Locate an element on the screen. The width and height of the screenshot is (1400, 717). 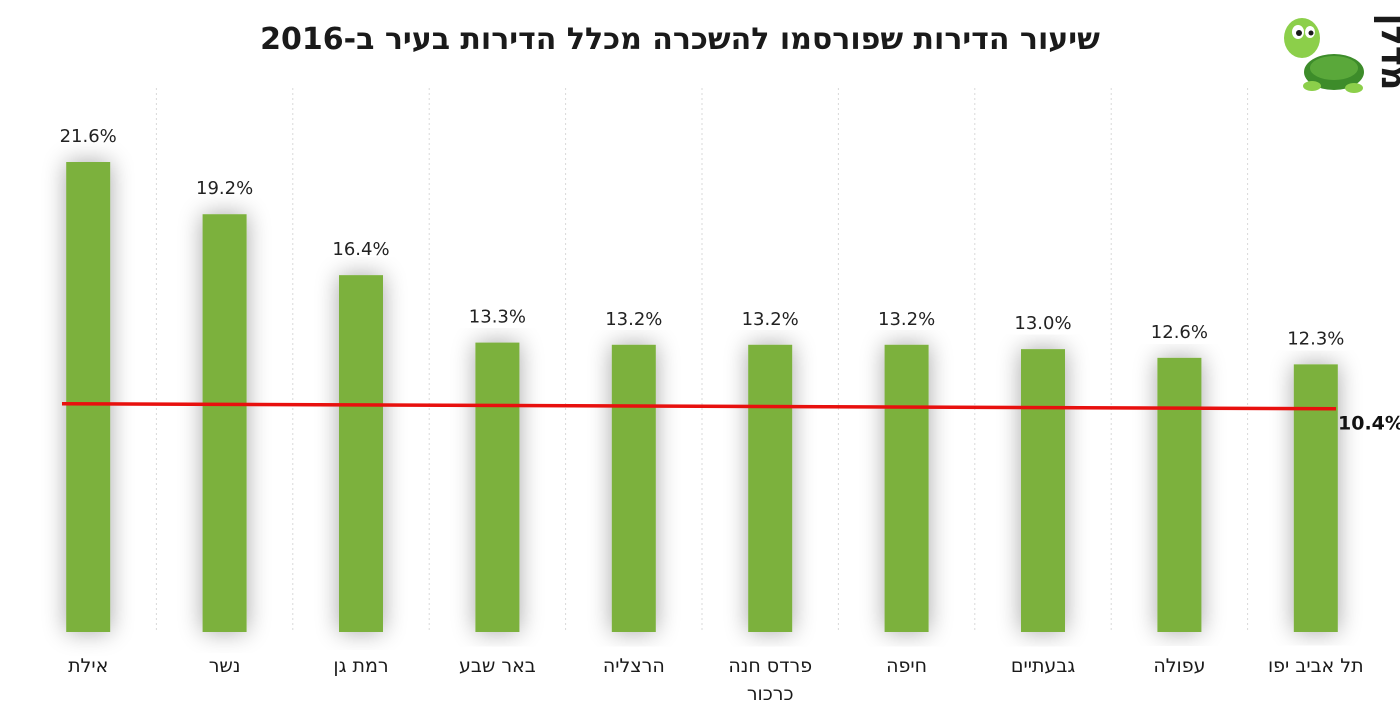
category-label: עפולה is located at coordinates (1179, 666).